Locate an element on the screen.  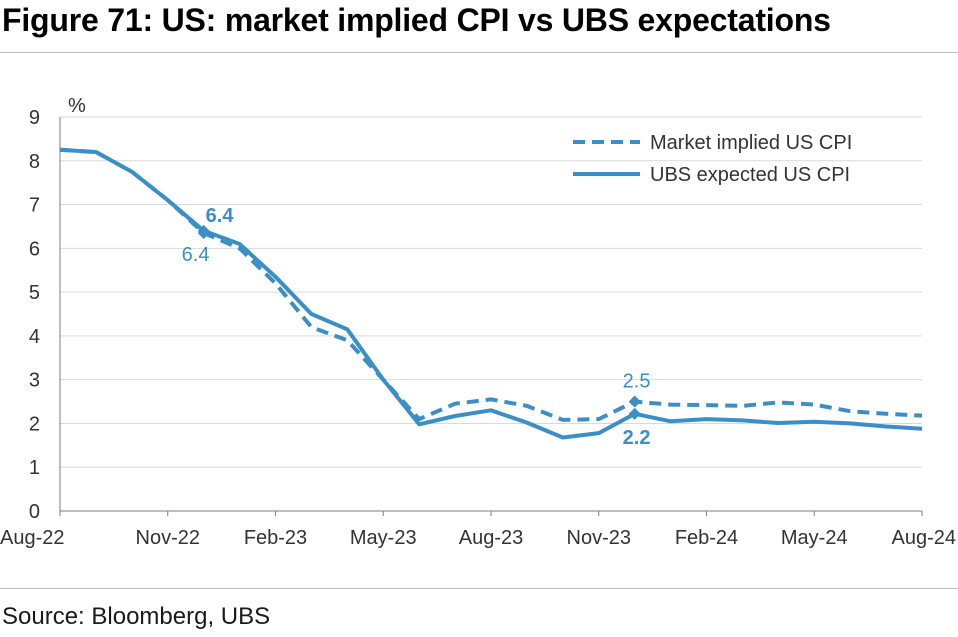
data-label-1: 6.4 is located at coordinates (196, 255).